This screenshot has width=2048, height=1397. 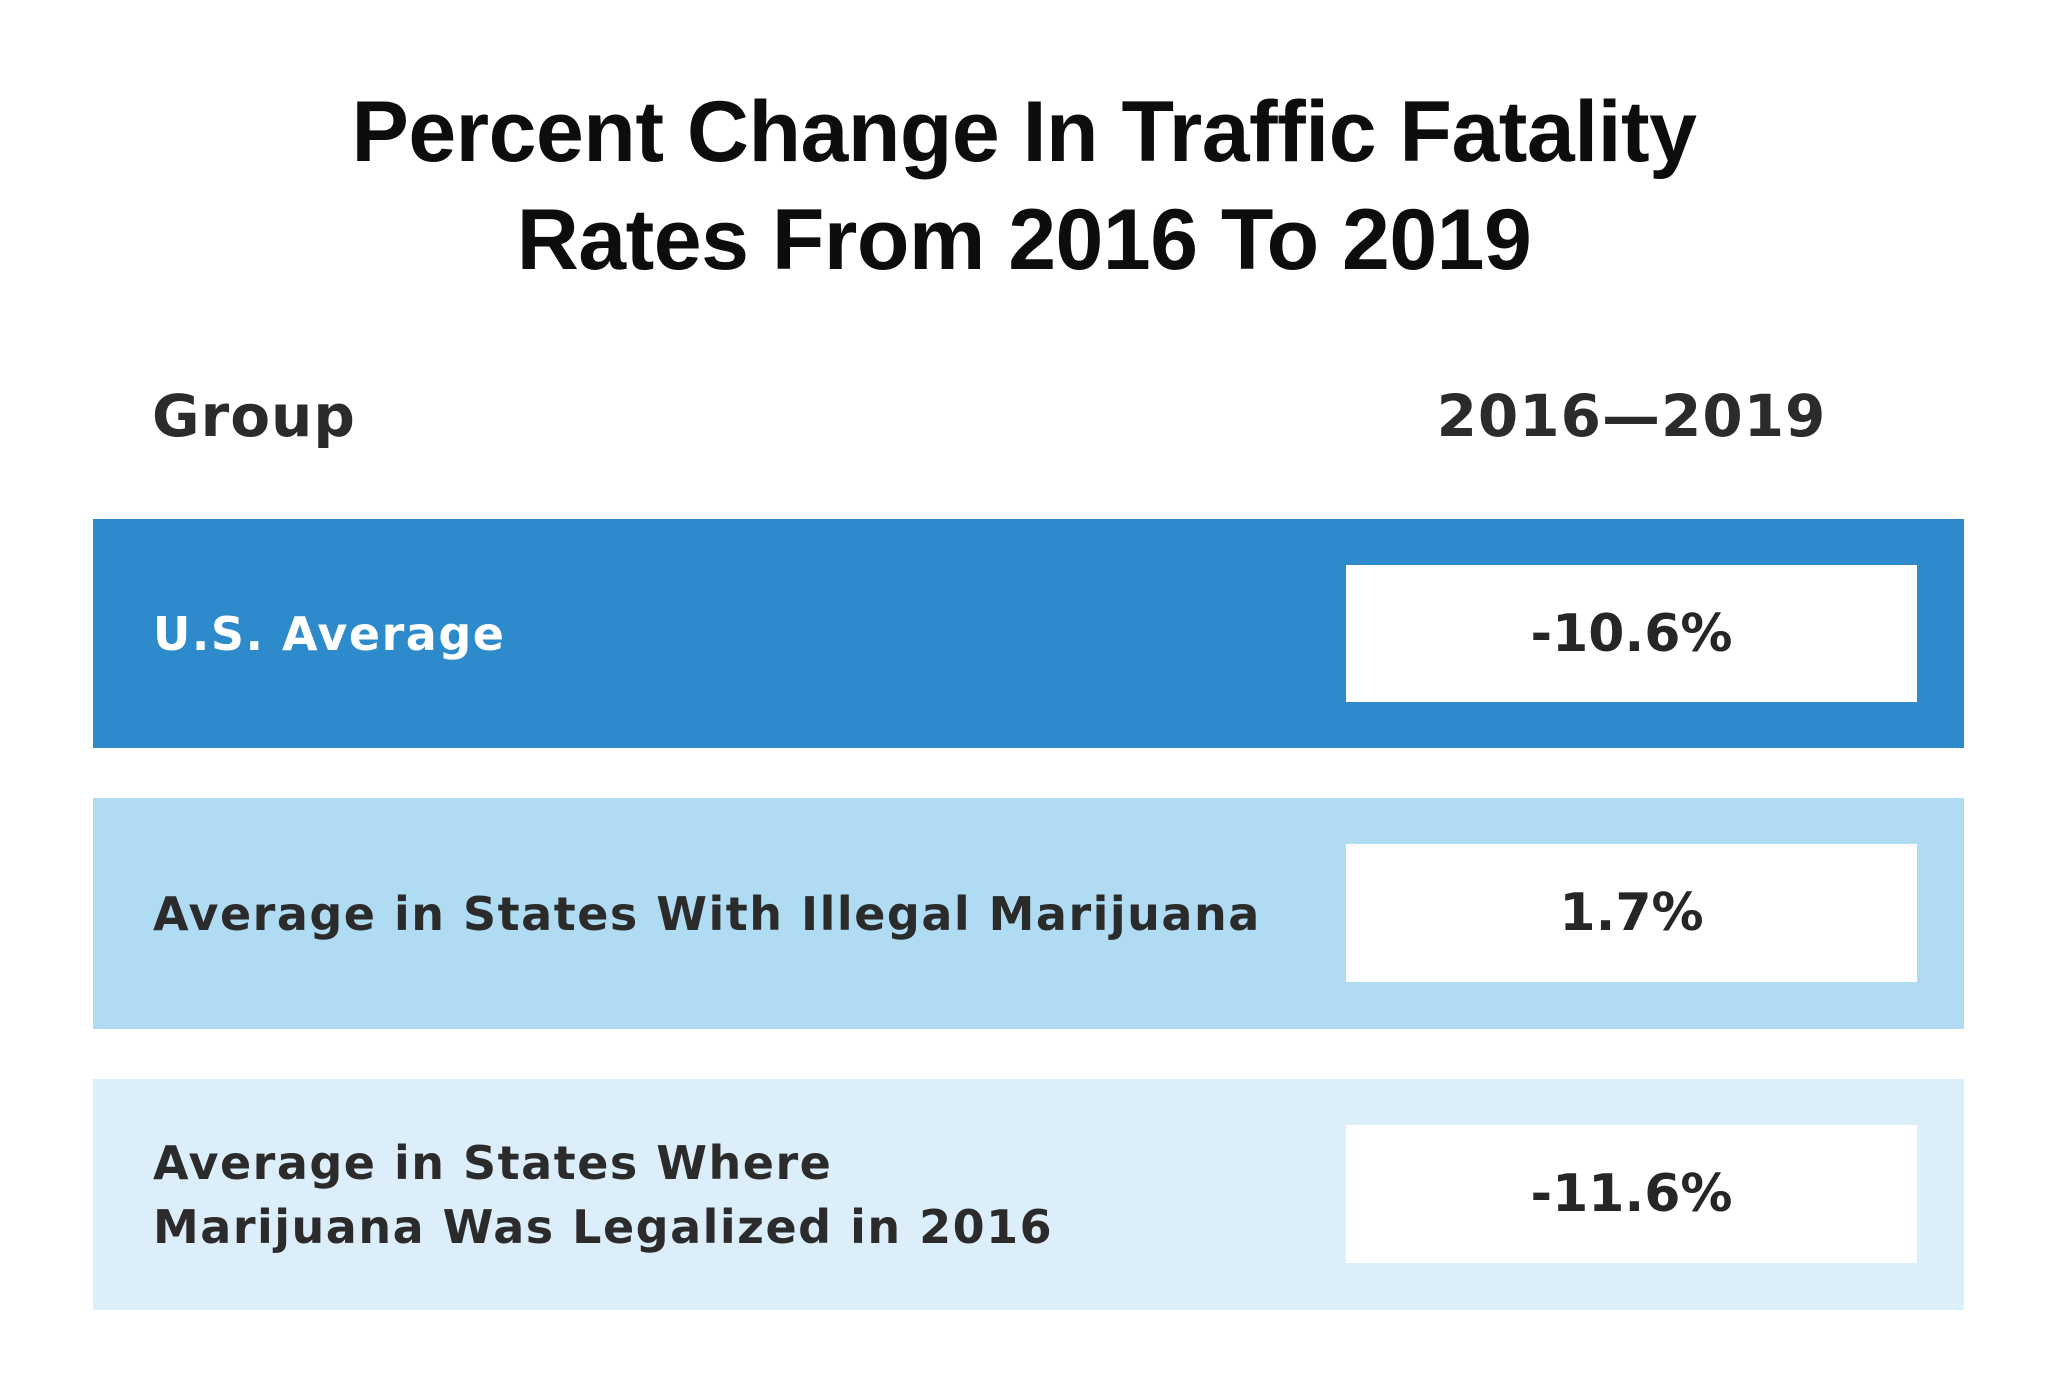 I want to click on row-group-label: Average in States With Illegal Marijuana, so click(x=707, y=914).